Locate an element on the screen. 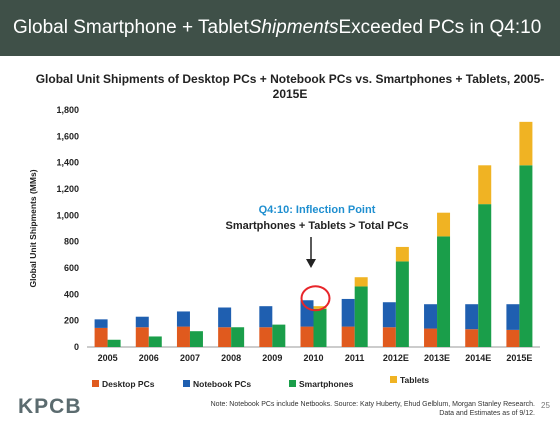  slide-title-part1: Global Smartphone + Tablet is located at coordinates (131, 27).